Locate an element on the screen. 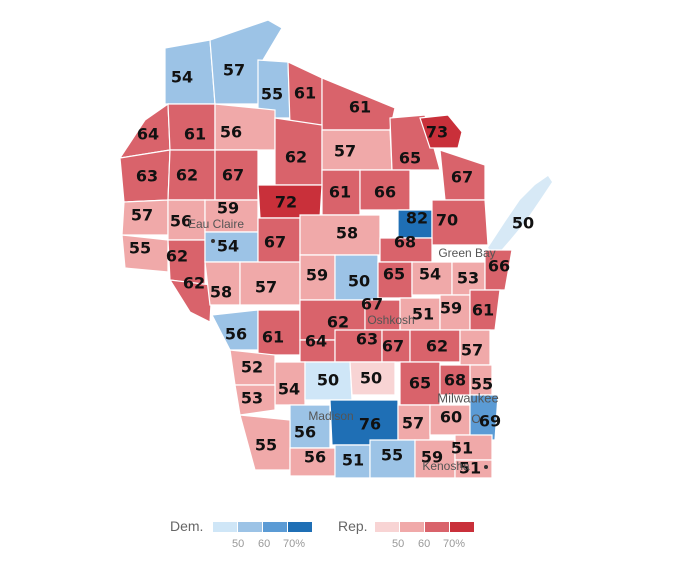 This screenshot has height=575, width=675. legend-dem-tick: 60 is located at coordinates (264, 544).